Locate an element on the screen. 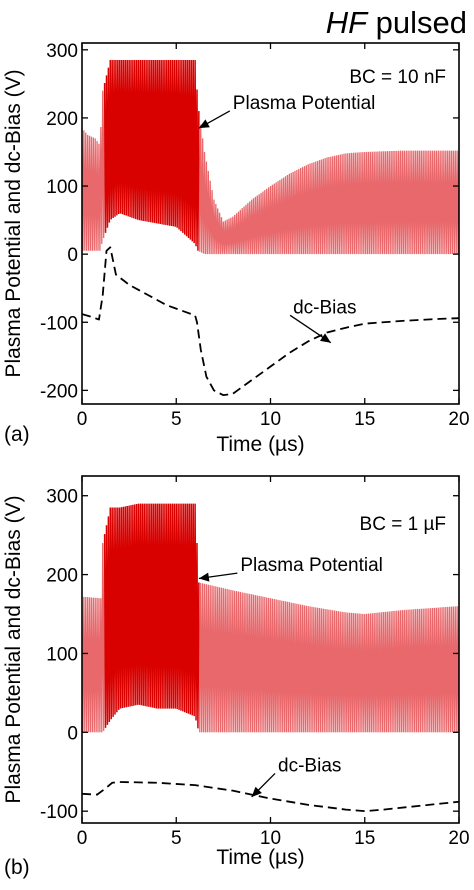  header-rest: pulsed is located at coordinates (417, 22).